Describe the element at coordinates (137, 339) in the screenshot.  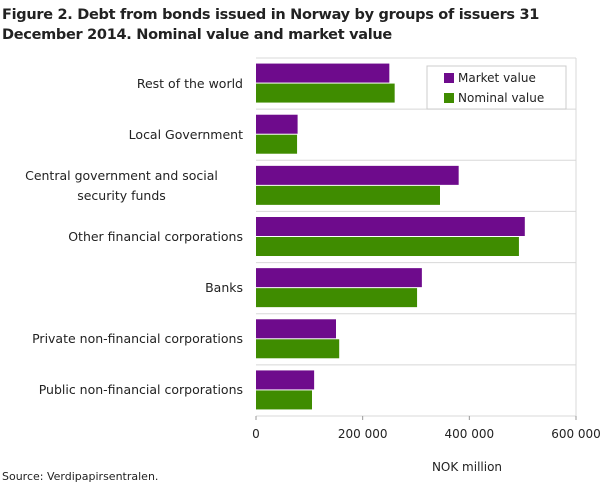
I see `category-text: Private non-financial corporations` at that location.